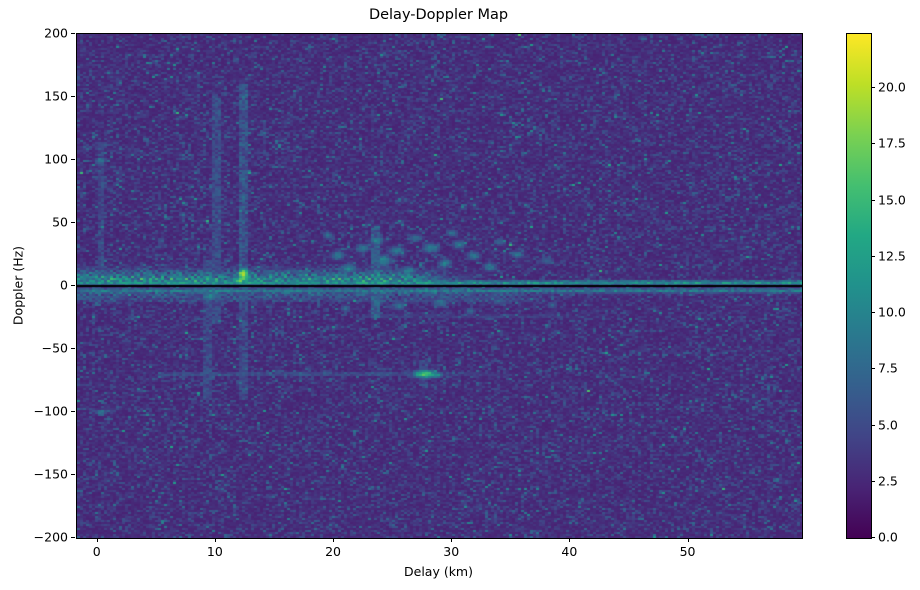  Describe the element at coordinates (687, 551) in the screenshot. I see `x-tick-label: 50` at that location.